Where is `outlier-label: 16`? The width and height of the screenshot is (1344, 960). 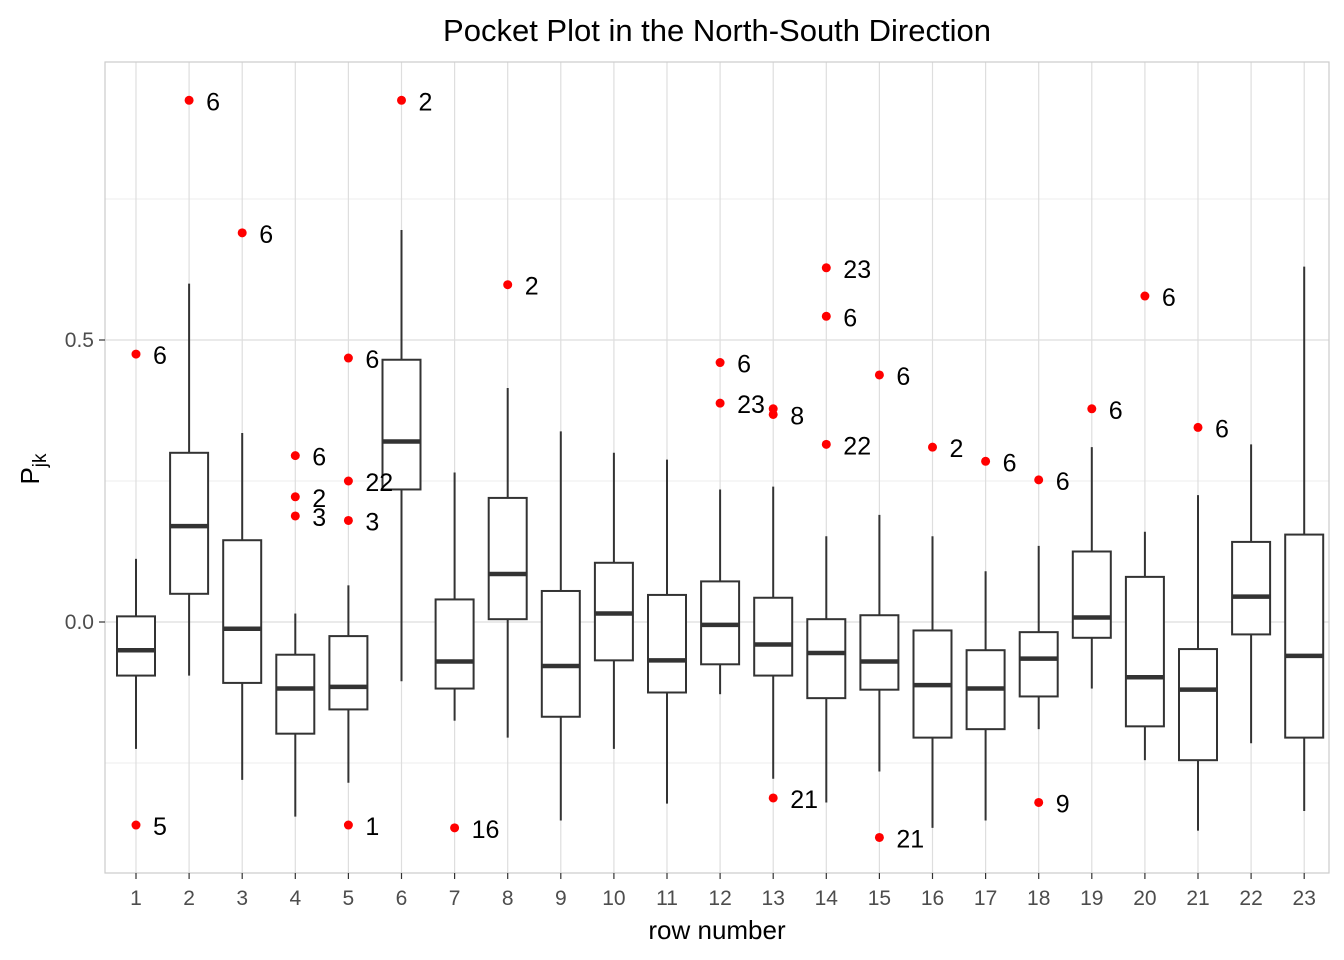 outlier-label: 16 is located at coordinates (486, 830).